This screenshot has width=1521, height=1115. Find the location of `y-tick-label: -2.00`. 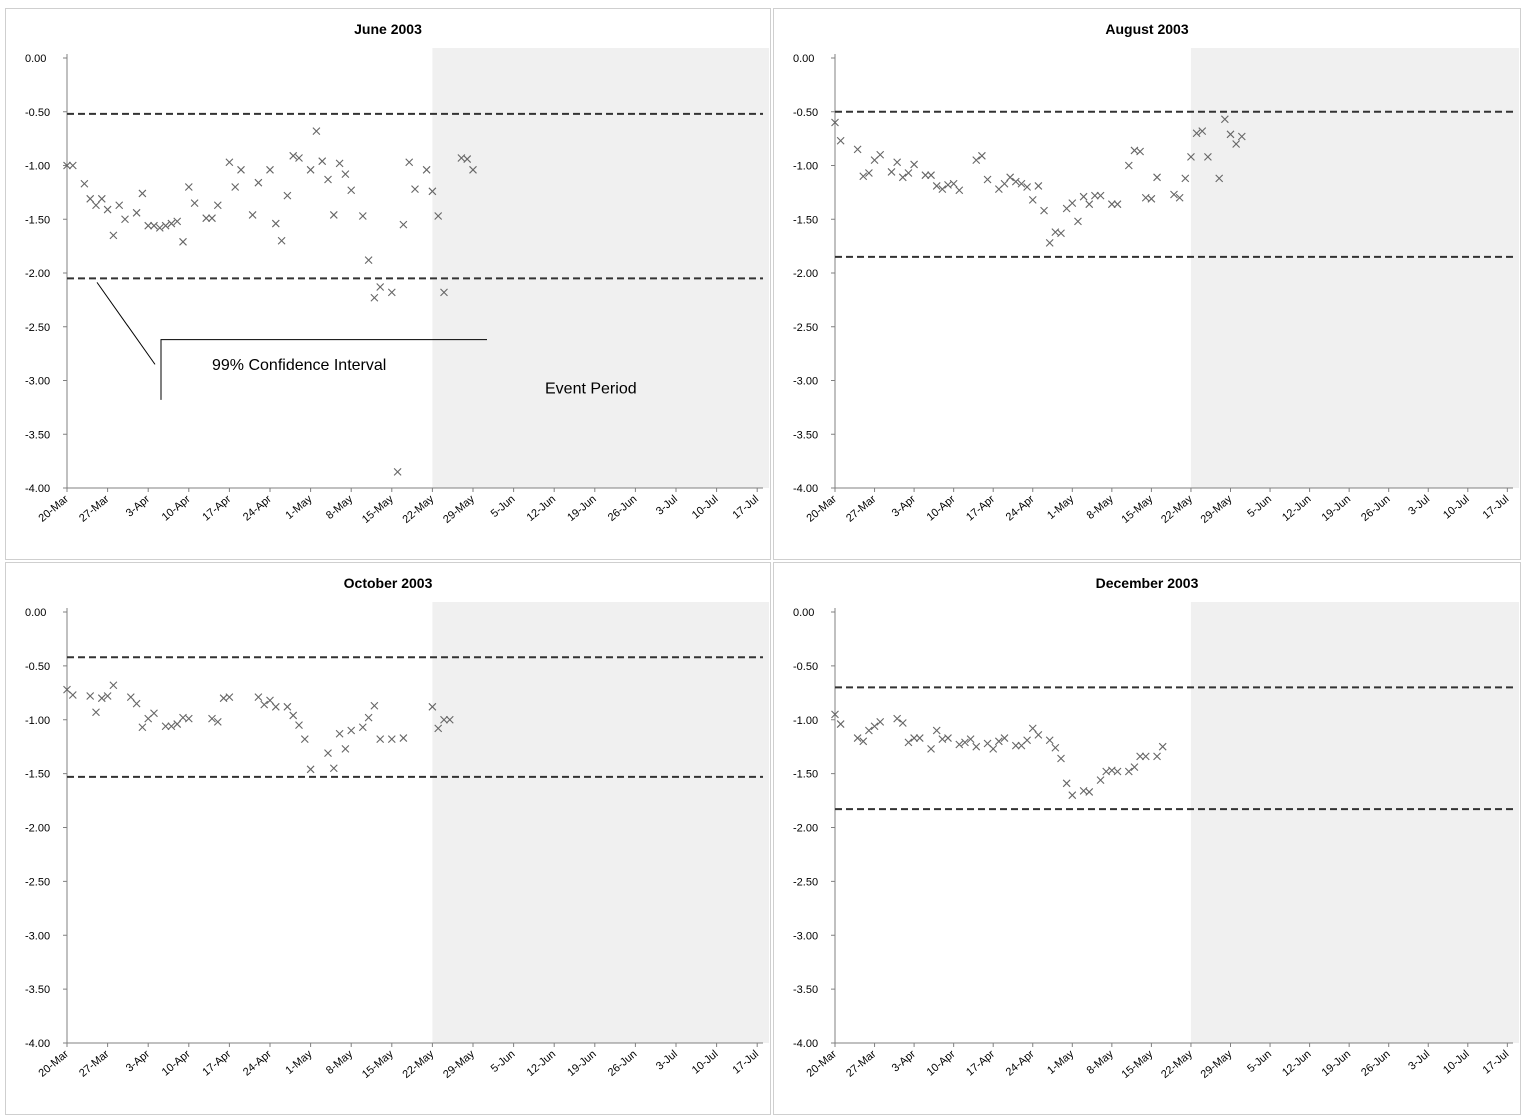

y-tick-label: -2.00 is located at coordinates (805, 829).